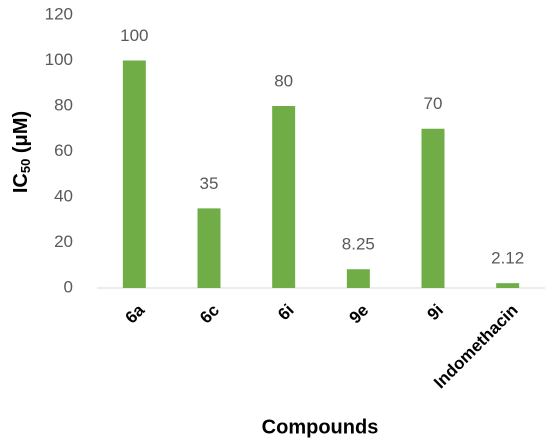 Image resolution: width=550 pixels, height=447 pixels. I want to click on x-axis-title: Compounds, so click(320, 427).